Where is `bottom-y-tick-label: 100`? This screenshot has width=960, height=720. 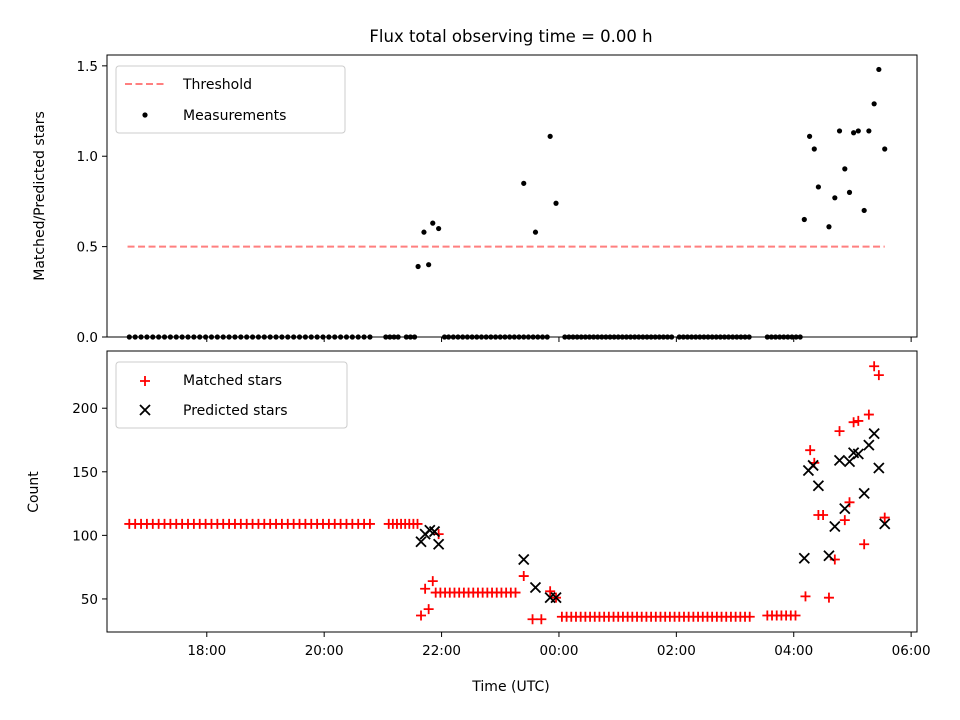 bottom-y-tick-label: 100 is located at coordinates (85, 536).